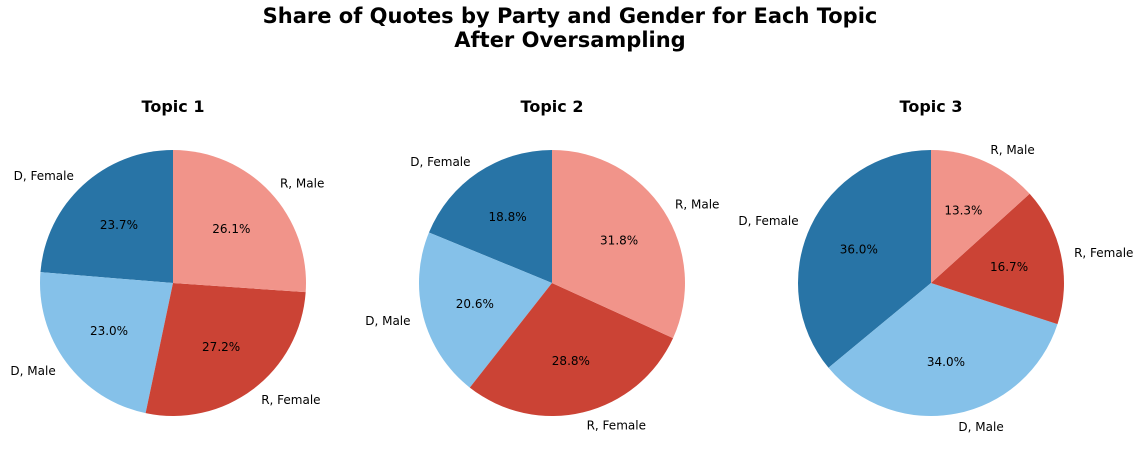  I want to click on pie-percentage-label: 20.6%, so click(475, 304).